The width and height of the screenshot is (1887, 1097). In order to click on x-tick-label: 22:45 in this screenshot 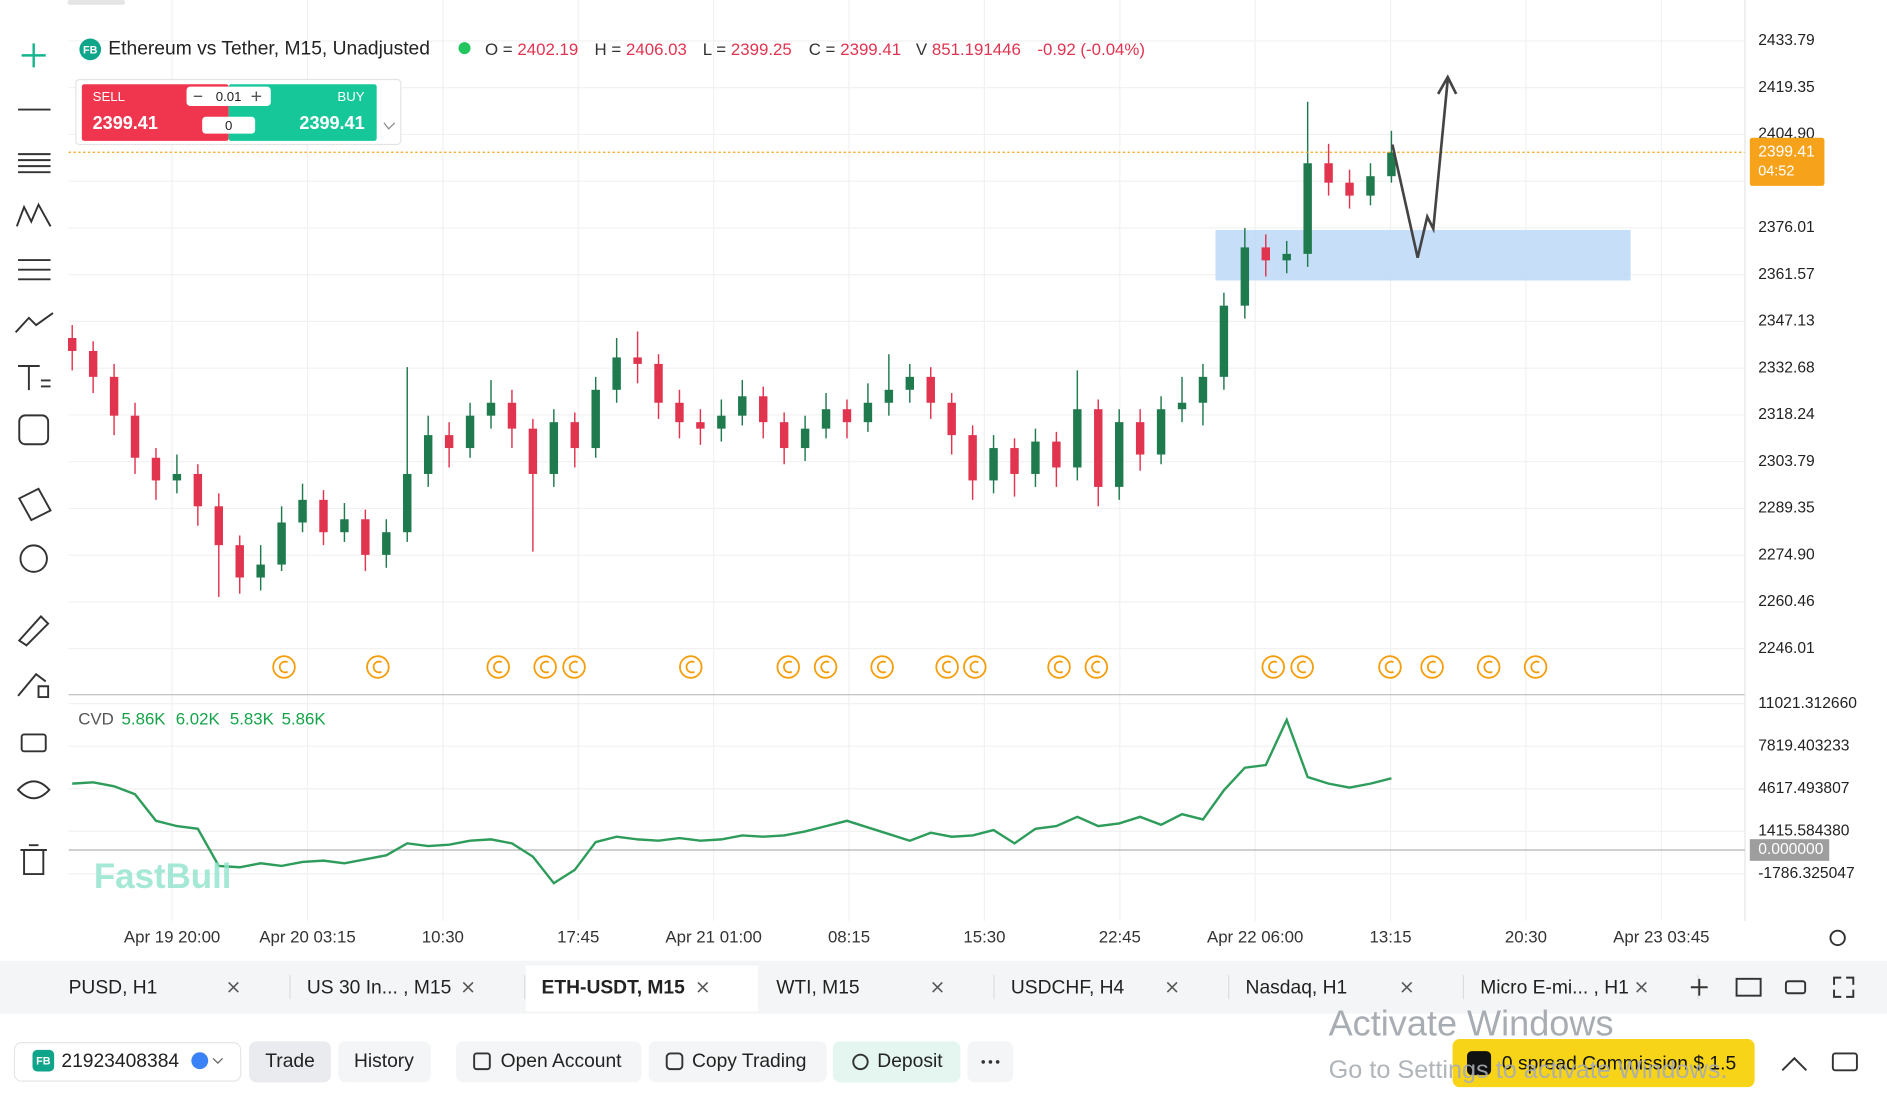, I will do `click(1120, 936)`.